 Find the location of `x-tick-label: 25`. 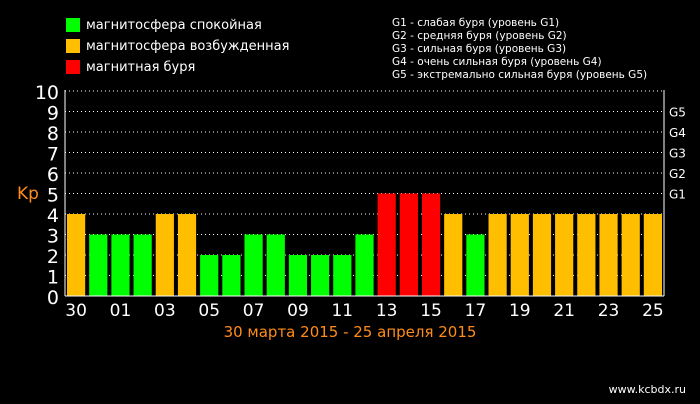

x-tick-label: 25 is located at coordinates (653, 311).